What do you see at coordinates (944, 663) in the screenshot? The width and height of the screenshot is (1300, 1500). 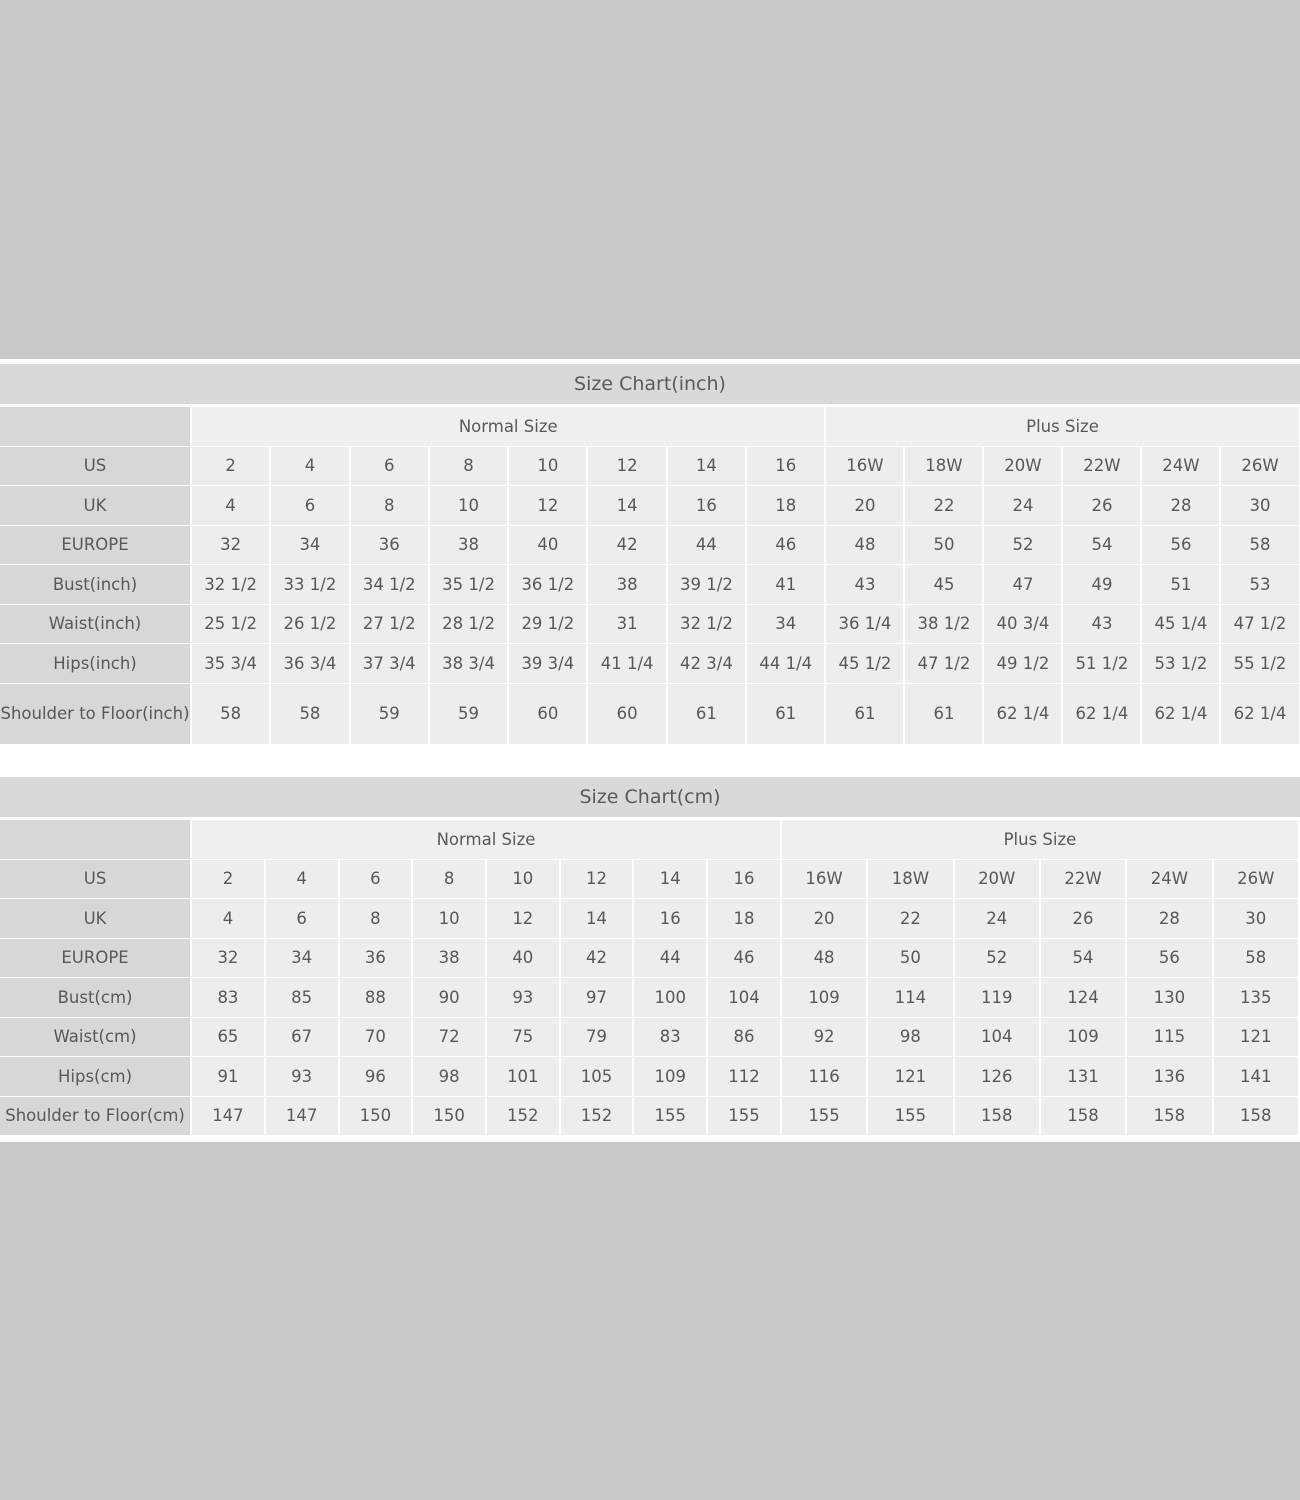 I see `table-cell: 47 1/2` at bounding box center [944, 663].